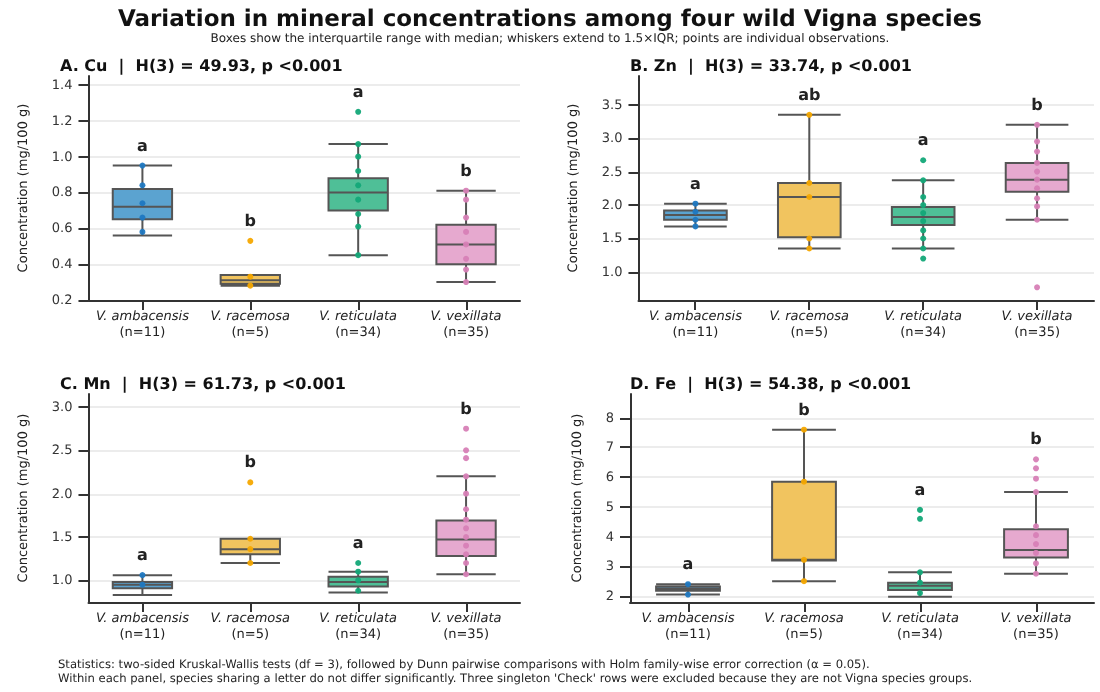 The height and width of the screenshot is (692, 1100). I want to click on text: Variation in mineral concentrations among four wild Vigna species, so click(550, 18).